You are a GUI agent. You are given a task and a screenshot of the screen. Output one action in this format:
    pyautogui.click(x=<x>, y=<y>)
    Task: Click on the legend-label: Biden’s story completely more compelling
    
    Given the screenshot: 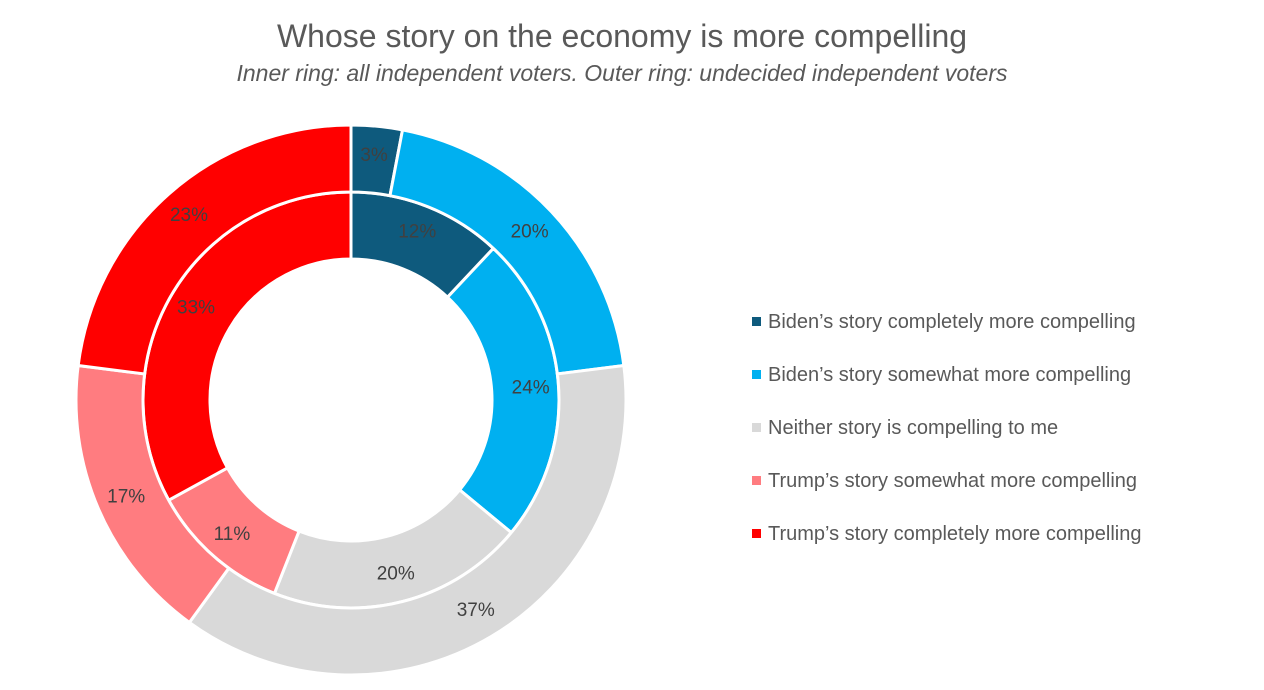 What is the action you would take?
    pyautogui.click(x=952, y=321)
    